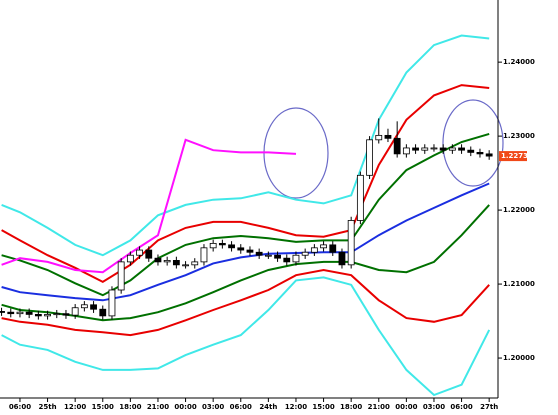 The image size is (558, 415). Describe the element at coordinates (48, 407) in the screenshot. I see `x-tick-label: 25th` at that location.